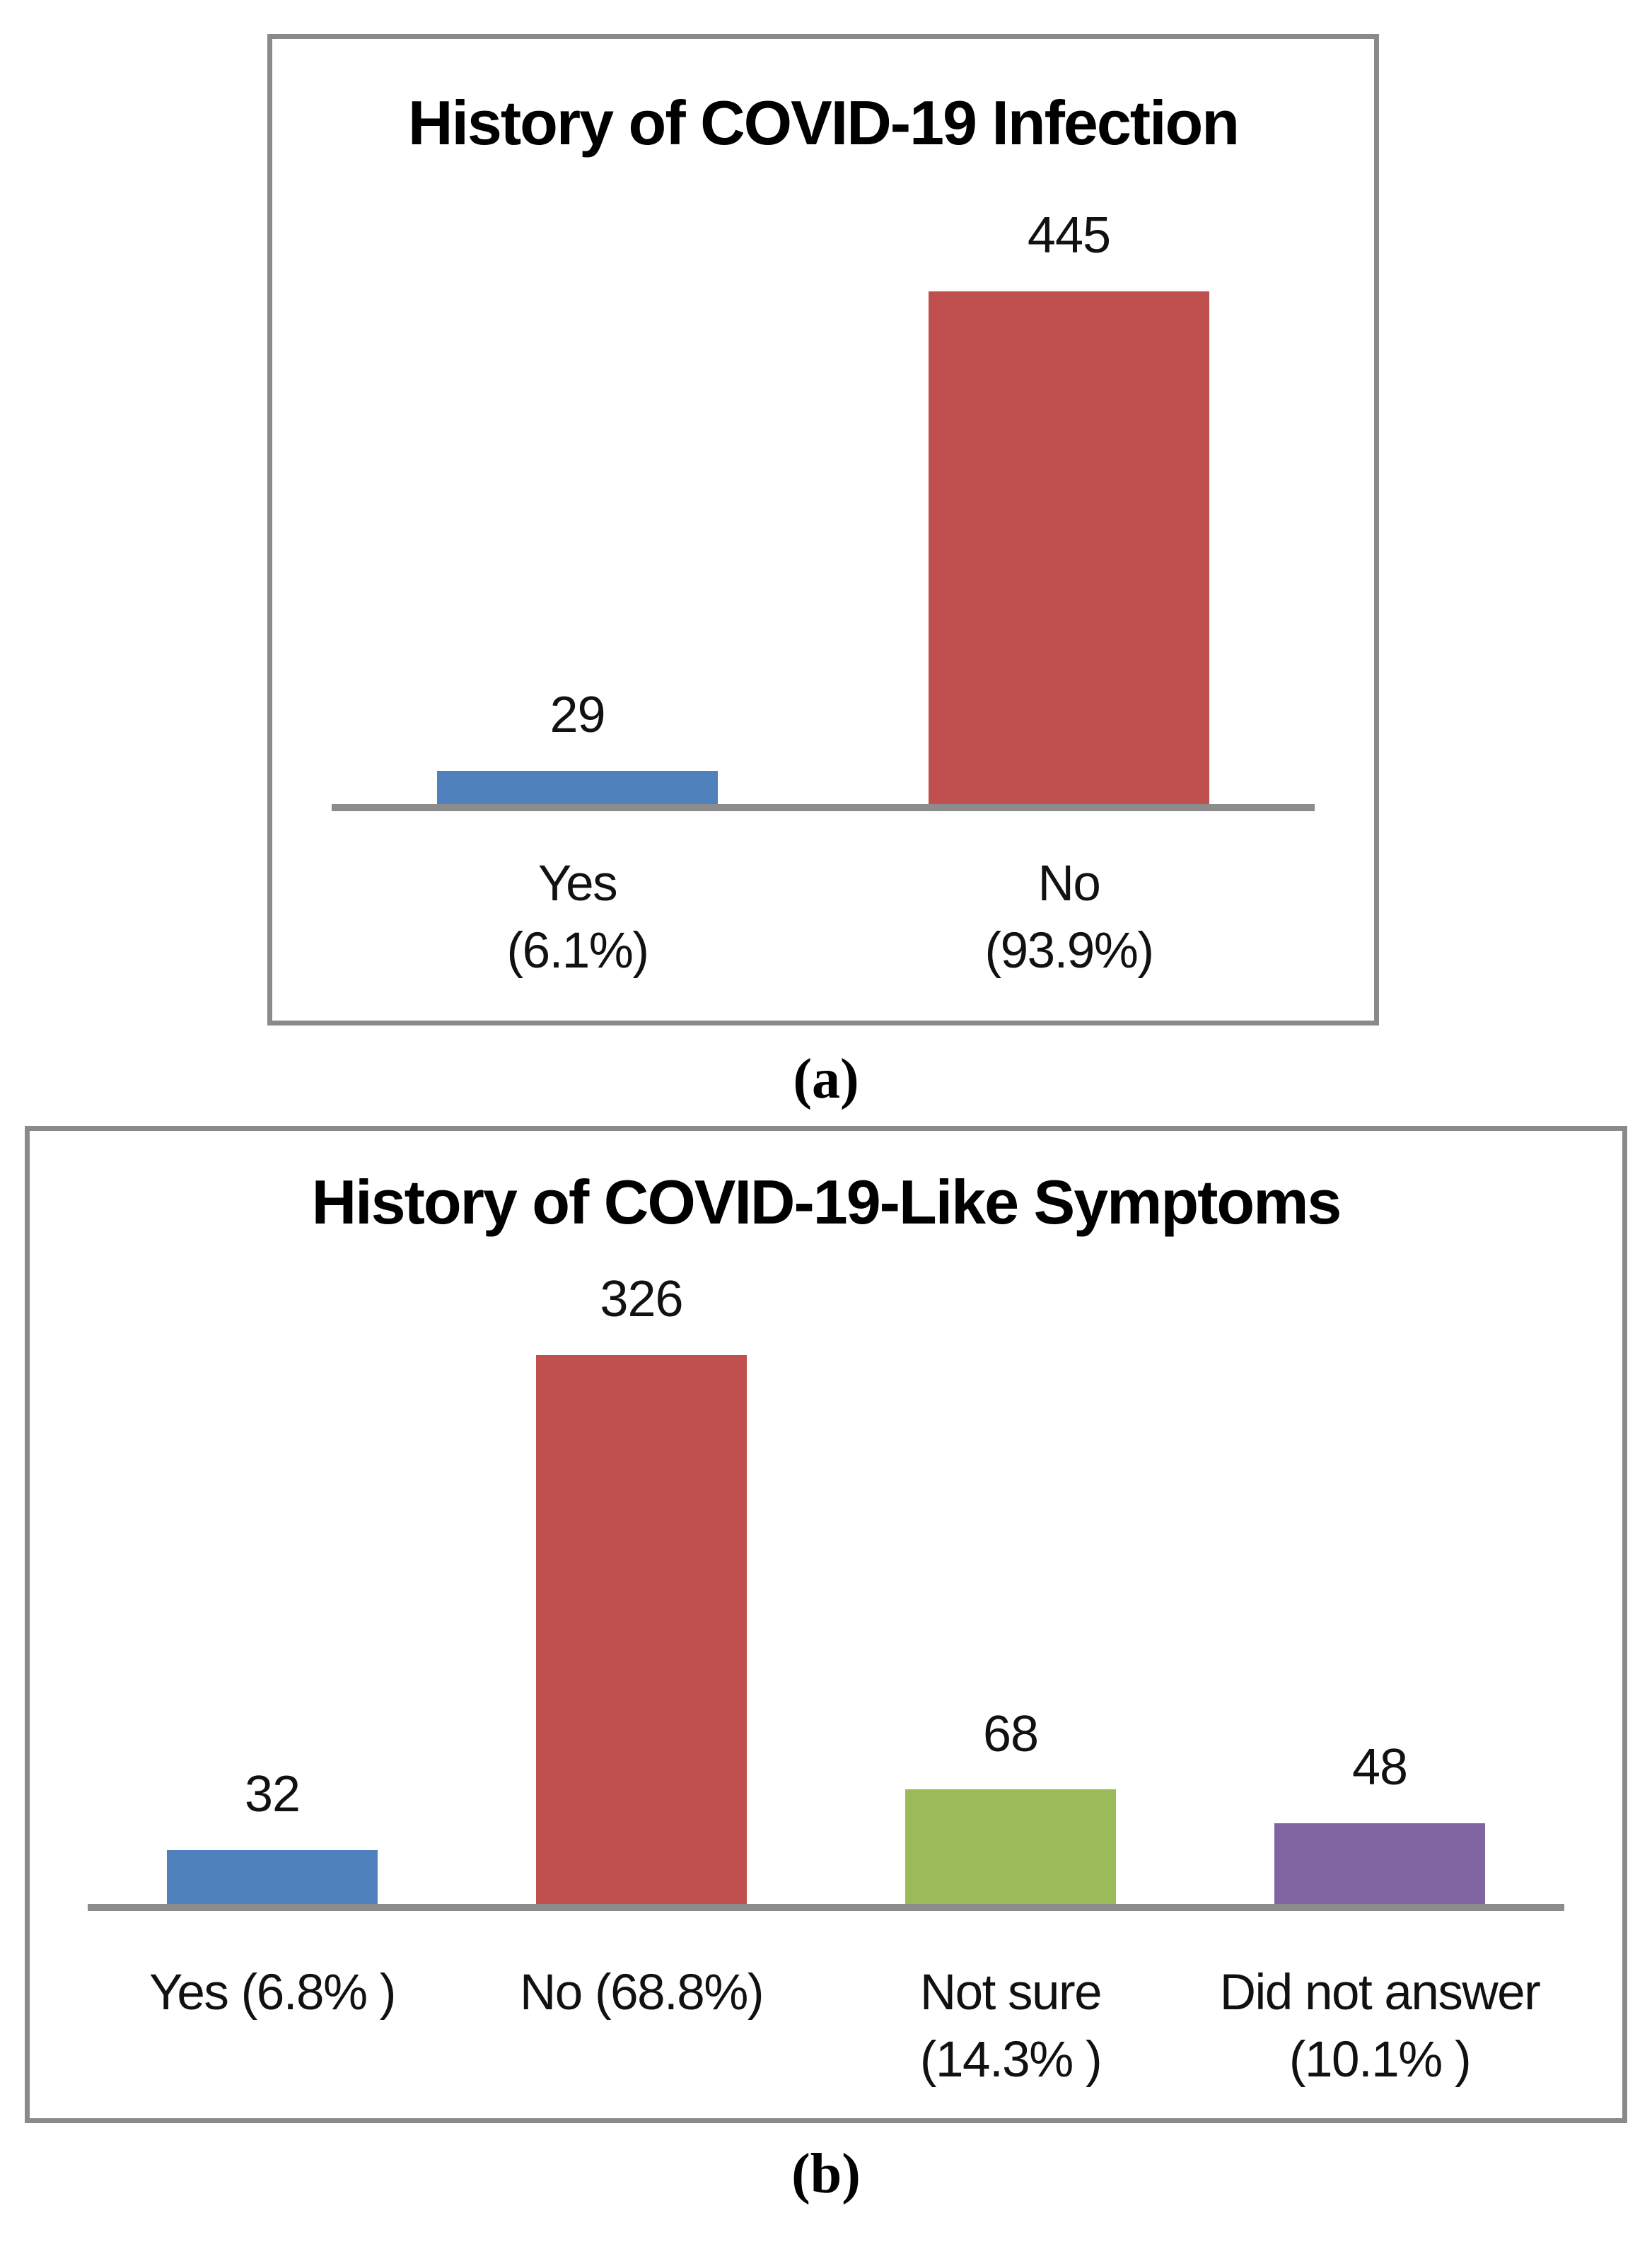 This screenshot has height=2266, width=1652. What do you see at coordinates (826, 1202) in the screenshot?
I see `chart-b-title: History of COVID-19-Like Symptoms` at bounding box center [826, 1202].